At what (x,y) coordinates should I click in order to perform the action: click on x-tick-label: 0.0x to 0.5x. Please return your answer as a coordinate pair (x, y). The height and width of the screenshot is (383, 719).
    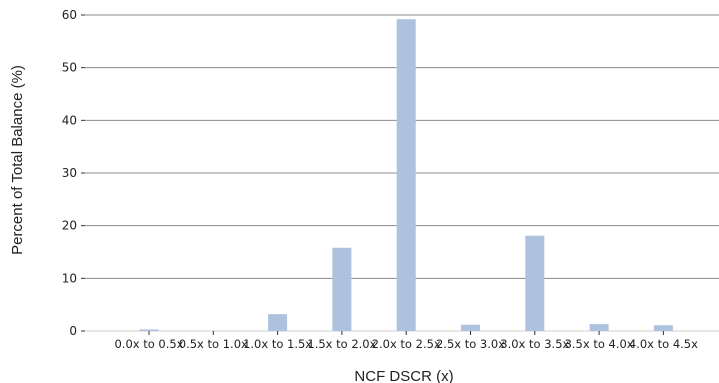
    Looking at the image, I should click on (148, 344).